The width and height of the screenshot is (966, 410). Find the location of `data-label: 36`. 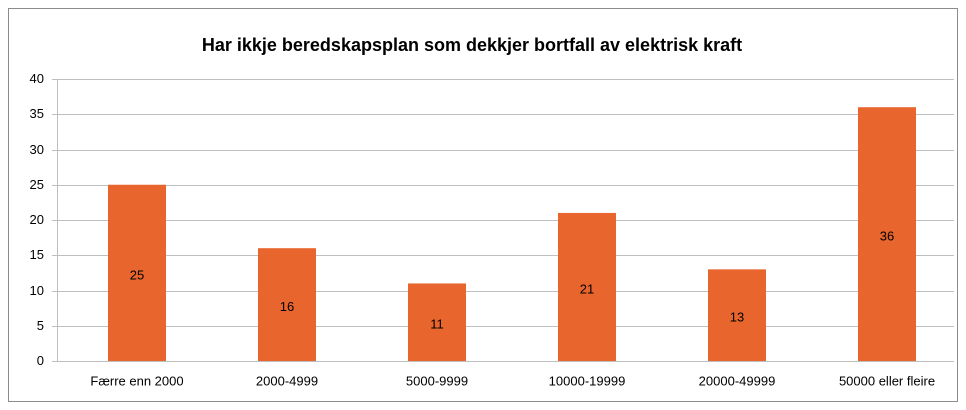

data-label: 36 is located at coordinates (887, 236).